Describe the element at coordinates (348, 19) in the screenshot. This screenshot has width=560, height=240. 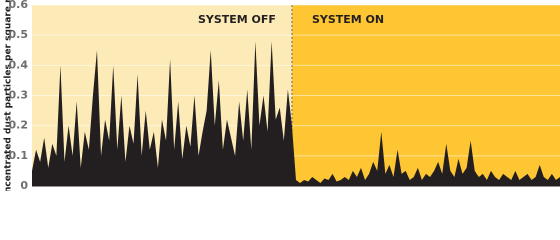
I see `region-label: SYSTEM ON` at that location.